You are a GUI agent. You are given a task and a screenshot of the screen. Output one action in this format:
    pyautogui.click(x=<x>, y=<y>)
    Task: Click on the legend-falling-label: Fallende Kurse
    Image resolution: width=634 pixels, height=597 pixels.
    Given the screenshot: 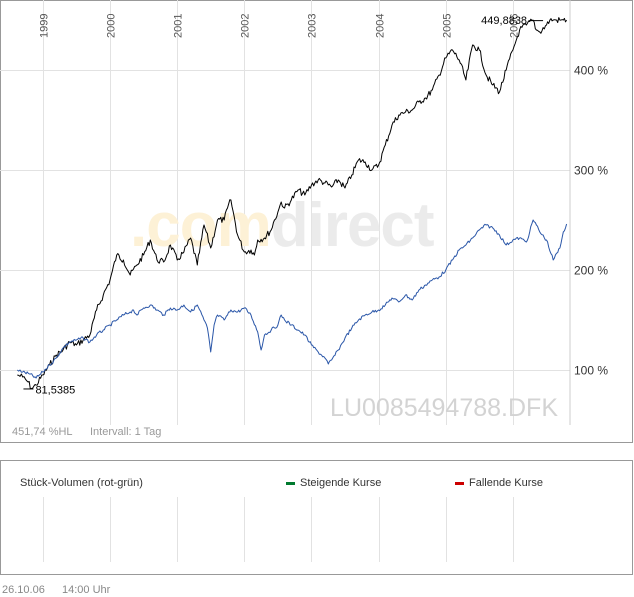 What is the action you would take?
    pyautogui.click(x=506, y=483)
    